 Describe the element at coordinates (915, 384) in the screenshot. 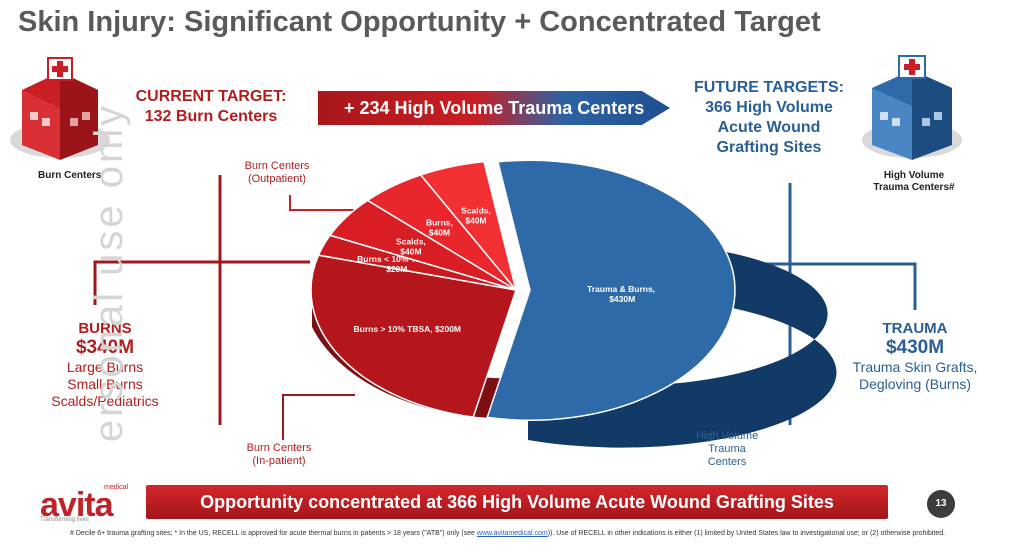

I see `trauma-item-2: Degloving (Burns)` at that location.